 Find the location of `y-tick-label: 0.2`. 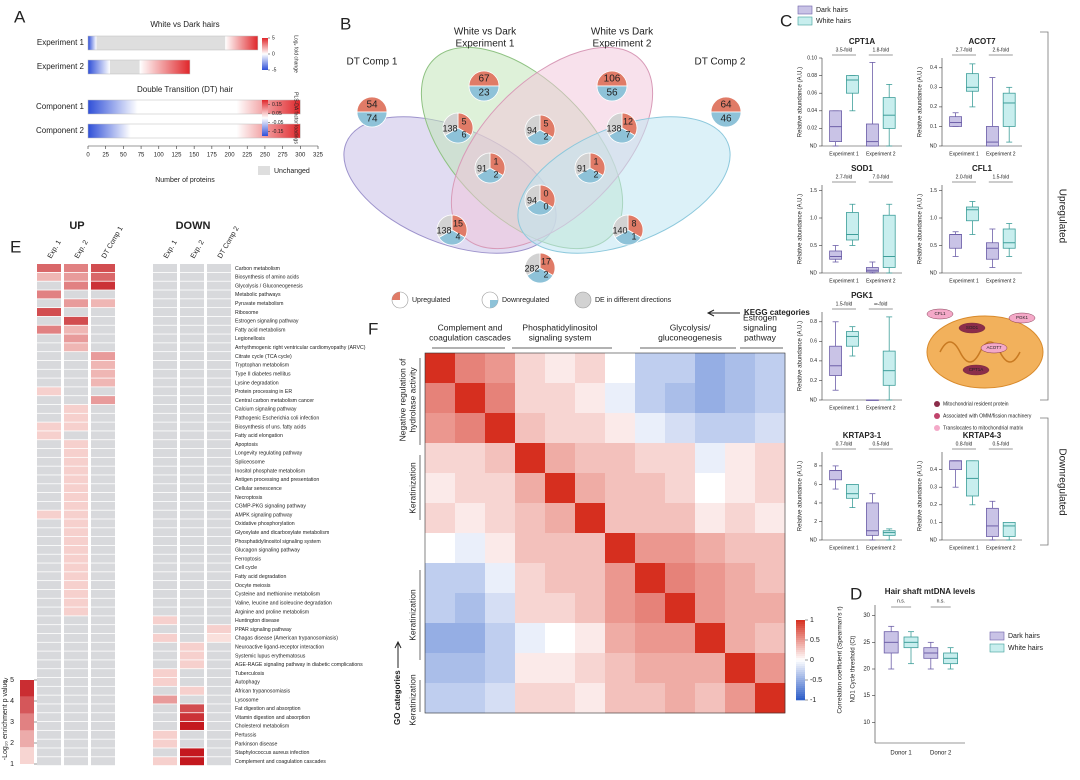

y-tick-label: 0.2 is located at coordinates (933, 505).